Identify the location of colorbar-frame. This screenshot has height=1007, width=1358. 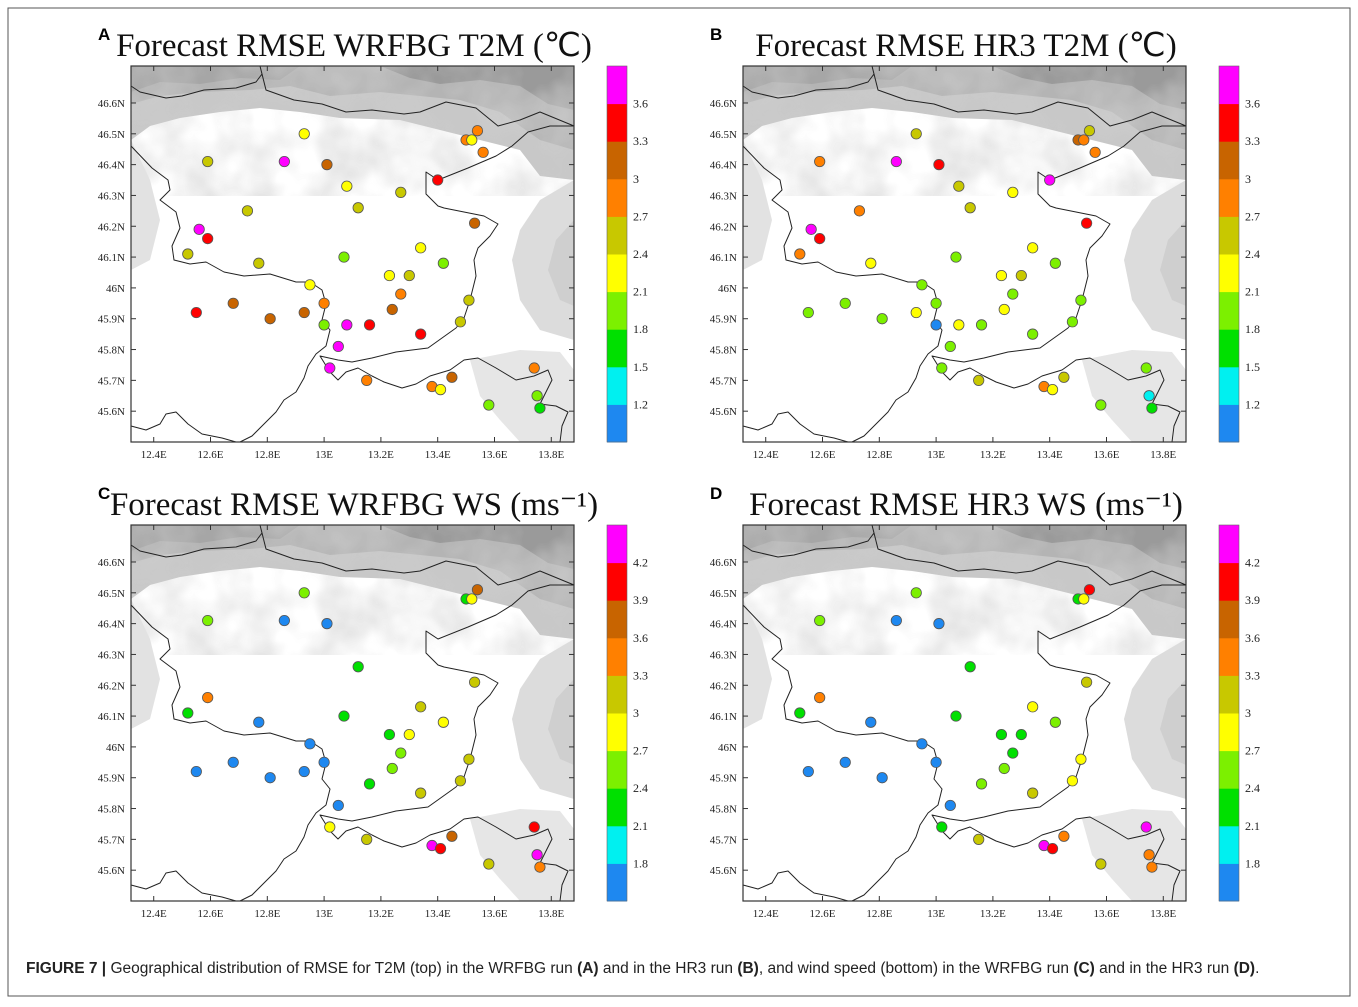
(617, 713).